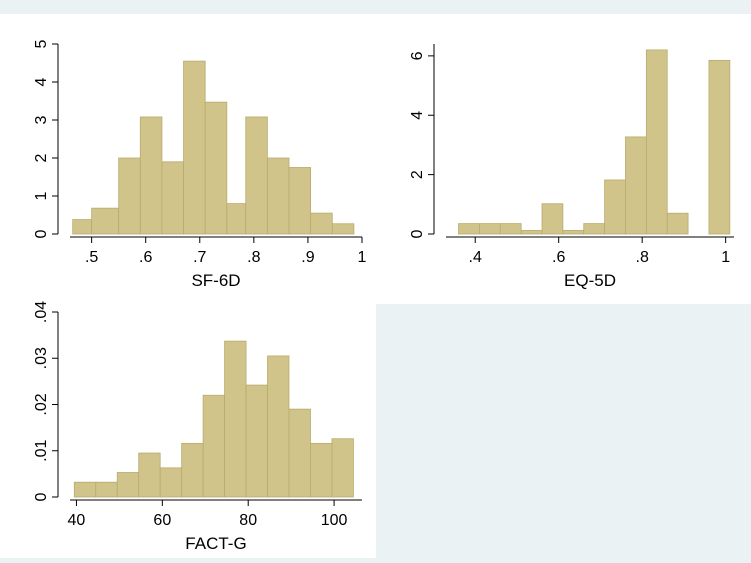 The image size is (751, 563). I want to click on x-tick-label: 80, so click(248, 520).